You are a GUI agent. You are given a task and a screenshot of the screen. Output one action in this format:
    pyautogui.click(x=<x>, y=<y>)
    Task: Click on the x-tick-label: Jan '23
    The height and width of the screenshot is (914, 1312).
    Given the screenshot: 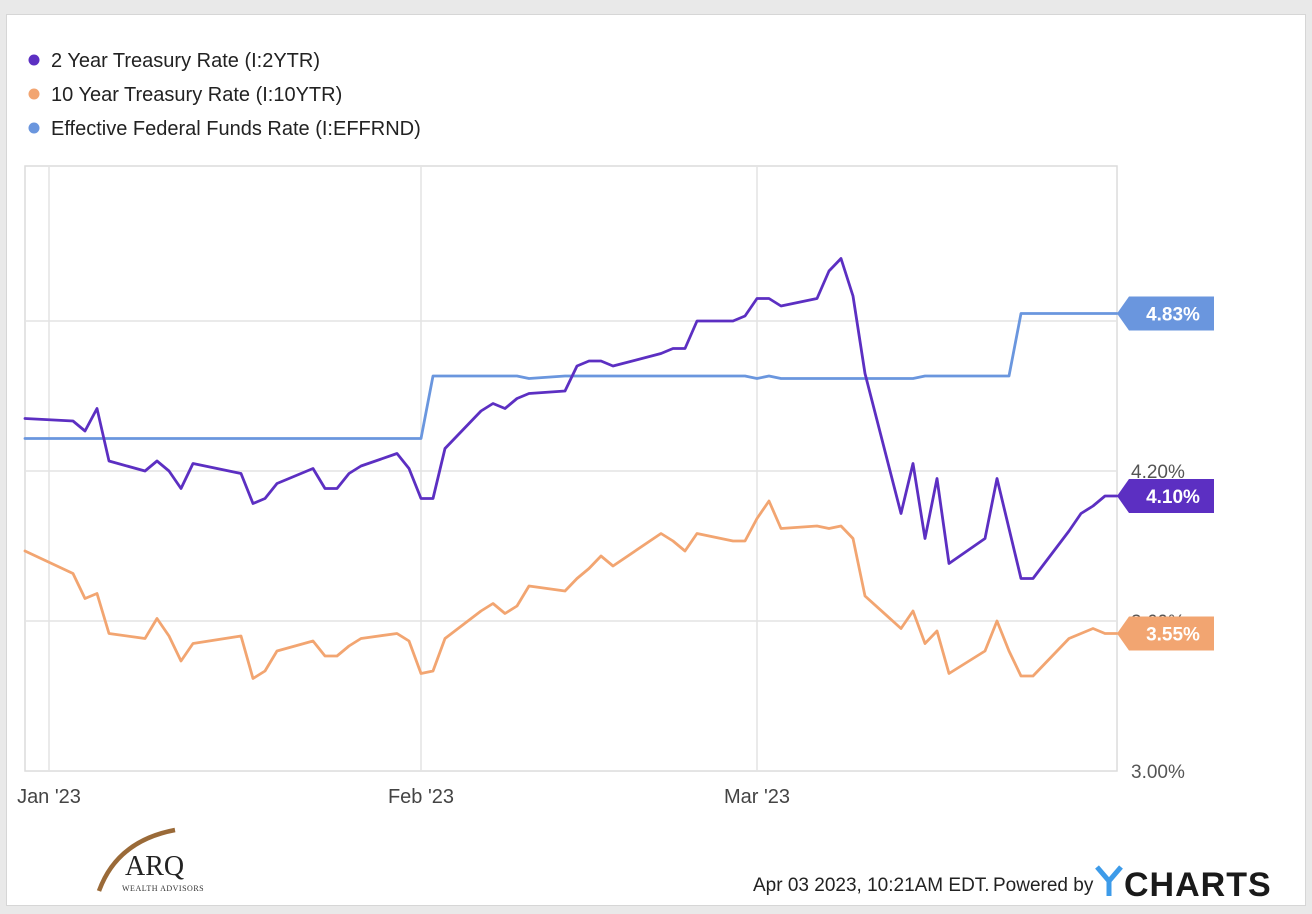 What is the action you would take?
    pyautogui.click(x=49, y=797)
    